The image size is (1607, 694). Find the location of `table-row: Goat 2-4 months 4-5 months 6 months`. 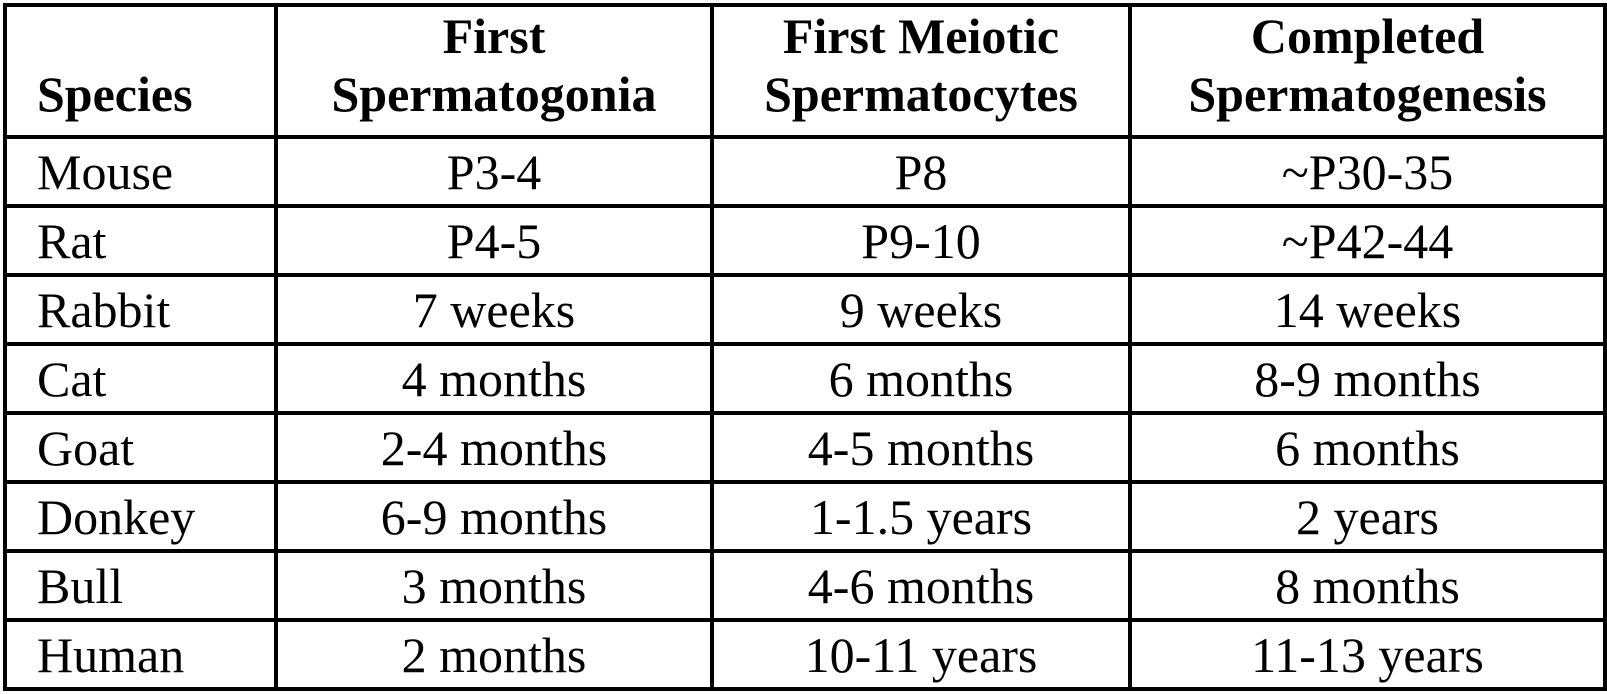

table-row: Goat 2-4 months 4-5 months 6 months is located at coordinates (805, 447).